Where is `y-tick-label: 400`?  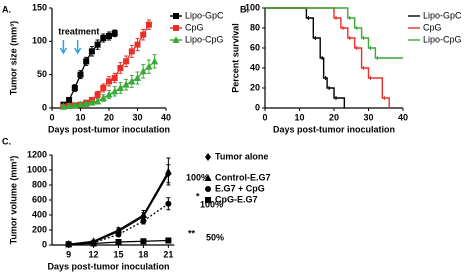
y-tick-label: 400 is located at coordinates (39, 214).